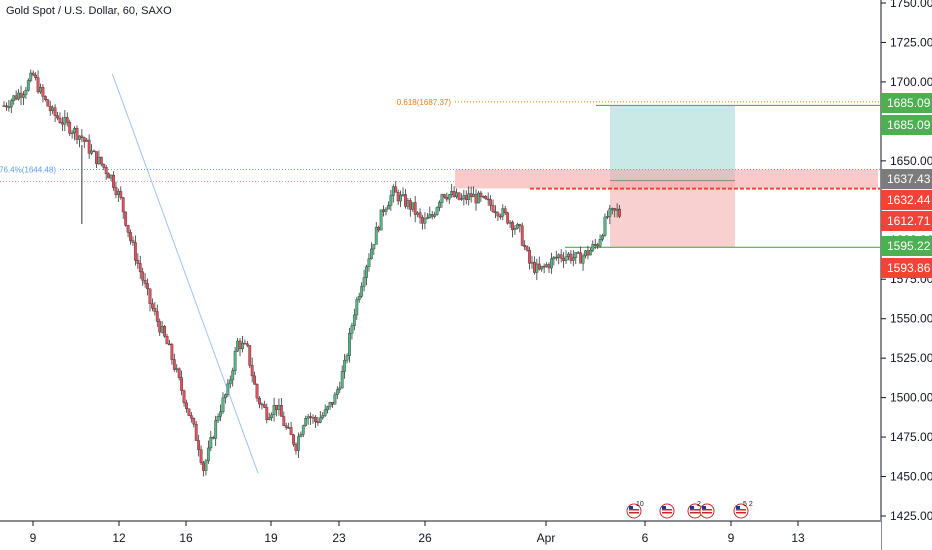  What do you see at coordinates (909, 125) in the screenshot?
I see `price-tag-label: 1685.09` at bounding box center [909, 125].